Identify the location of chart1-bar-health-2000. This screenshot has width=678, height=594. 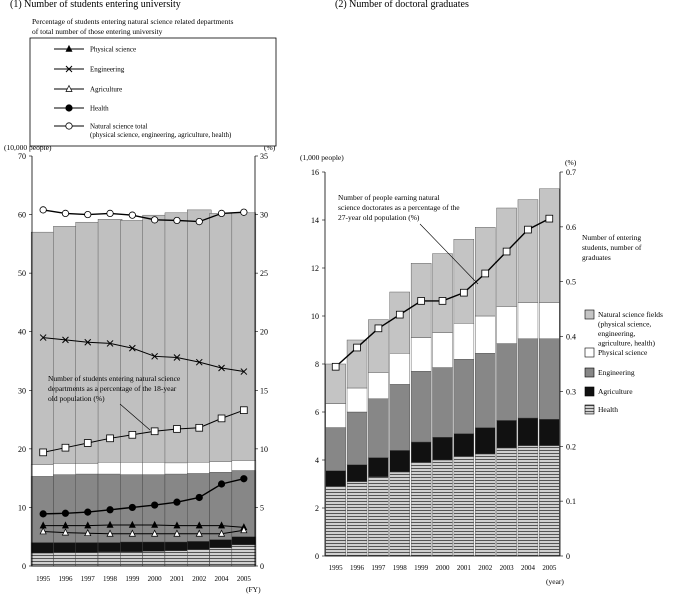
(154, 559).